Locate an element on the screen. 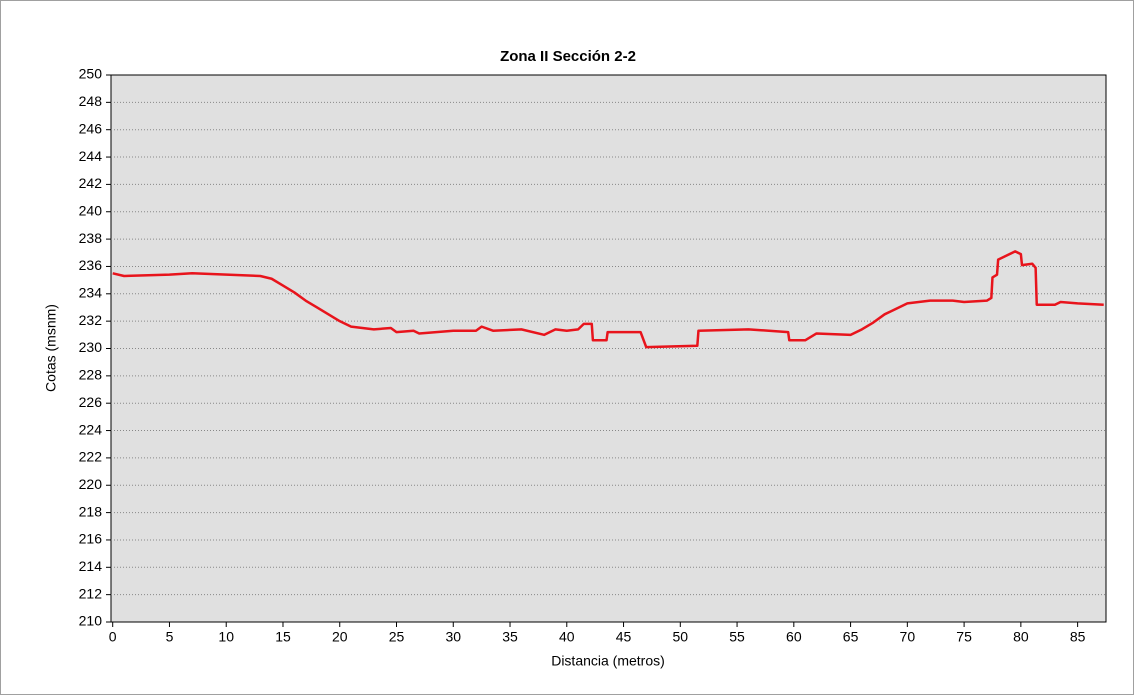 This screenshot has width=1134, height=695. x-tick-label: 85 is located at coordinates (1078, 637).